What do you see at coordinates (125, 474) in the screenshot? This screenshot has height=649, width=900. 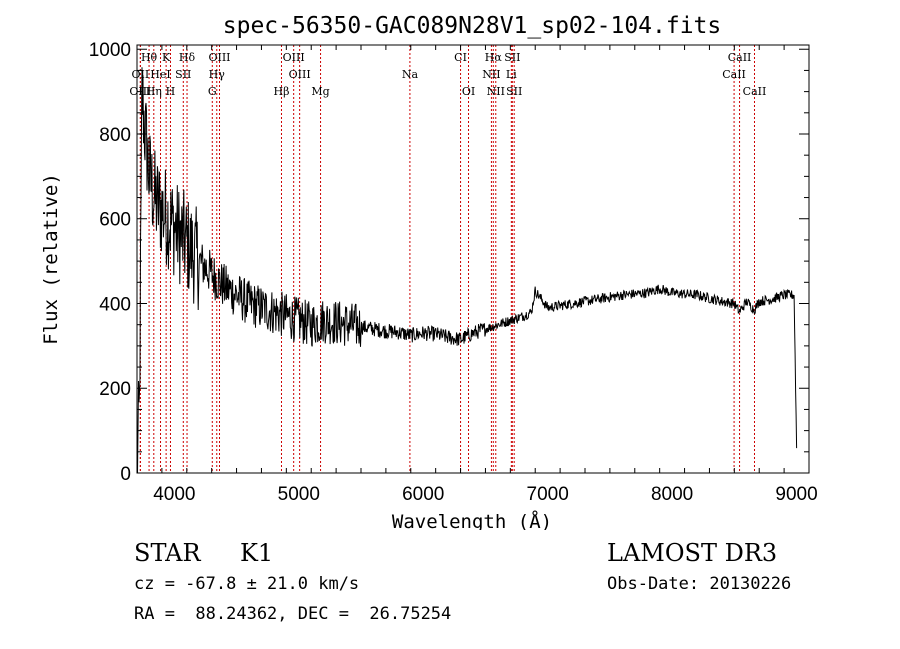 I see `y-tick-label: 0` at bounding box center [125, 474].